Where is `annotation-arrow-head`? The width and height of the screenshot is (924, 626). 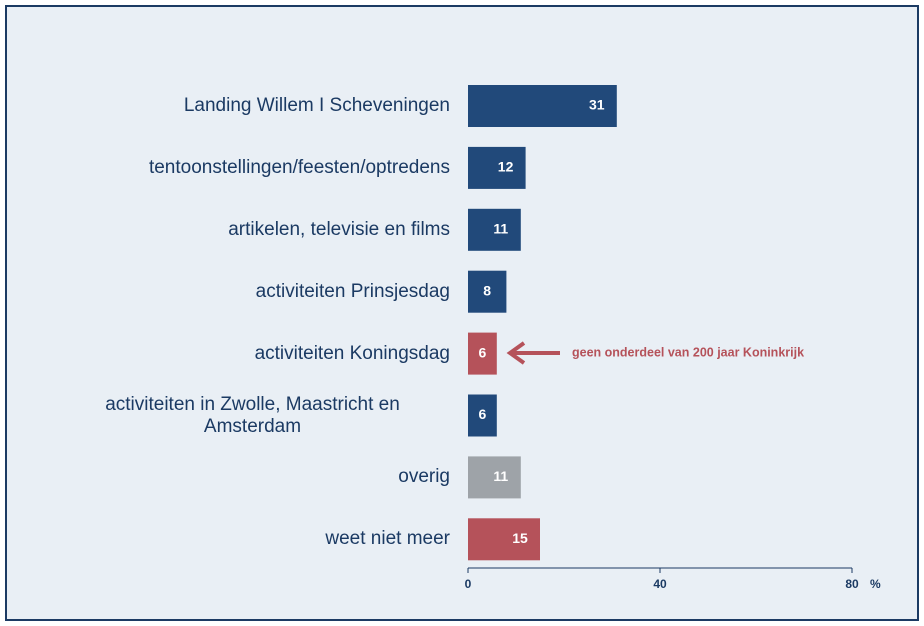
annotation-arrow-head is located at coordinates (516, 353).